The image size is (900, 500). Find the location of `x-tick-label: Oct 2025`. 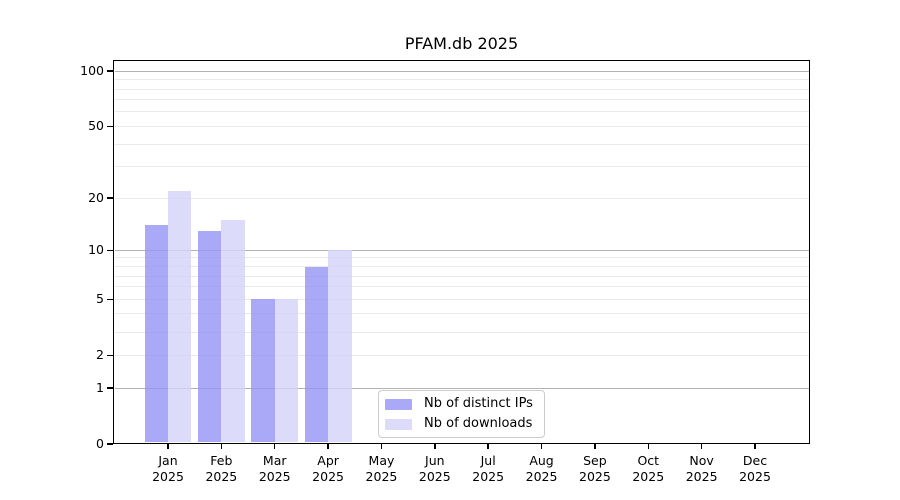

x-tick-label: Oct 2025 is located at coordinates (648, 468).